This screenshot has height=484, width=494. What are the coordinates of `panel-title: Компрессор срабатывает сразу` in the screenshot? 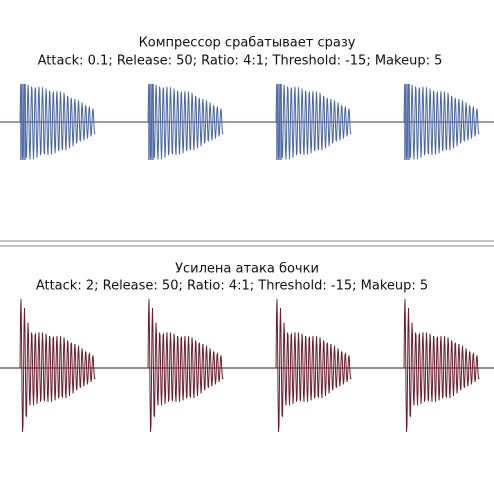 It's located at (247, 43).